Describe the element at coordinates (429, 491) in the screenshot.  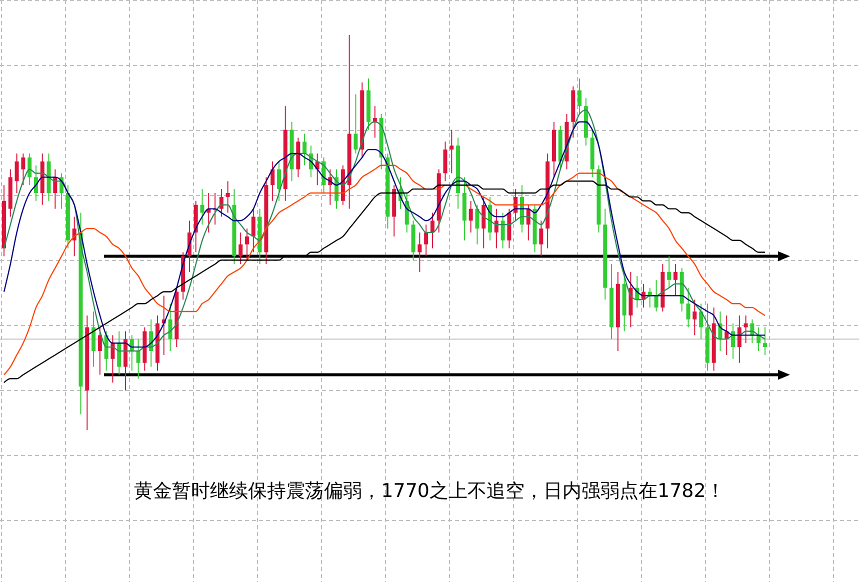
I see `text: 黄金暂时继续保持震荡偏弱，1770之上不追空，日内强弱点在1782！` at that location.